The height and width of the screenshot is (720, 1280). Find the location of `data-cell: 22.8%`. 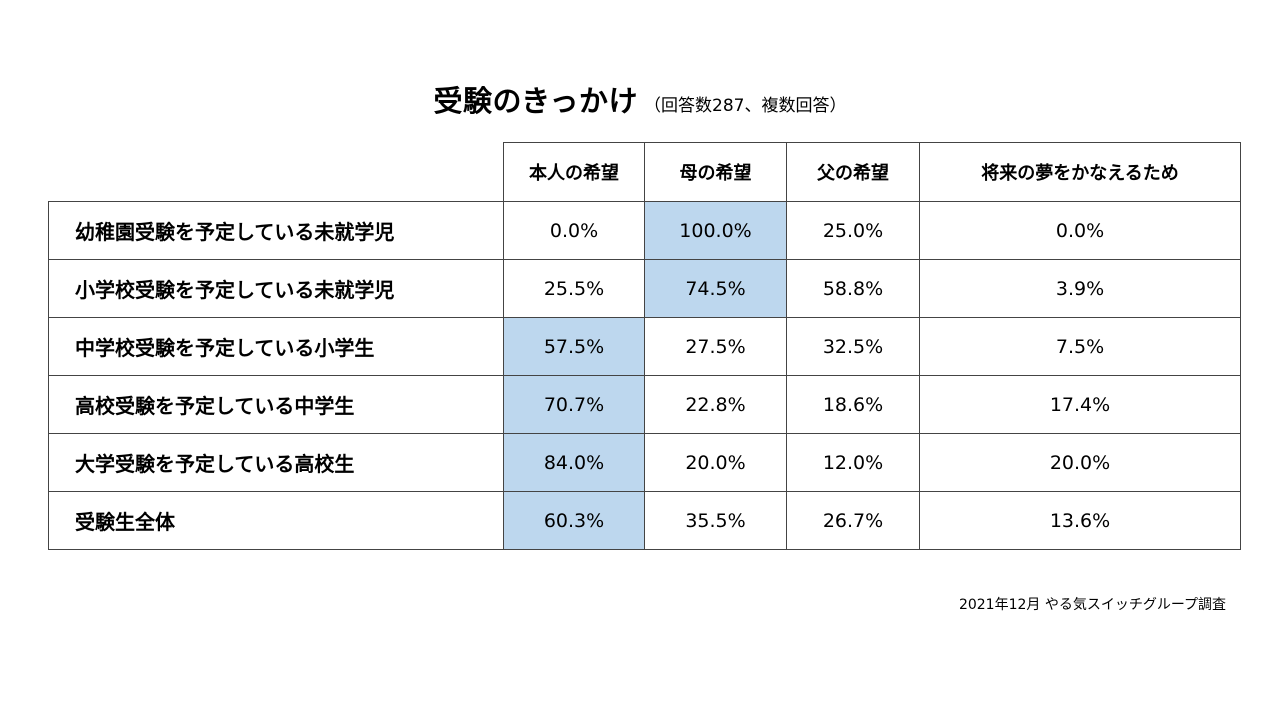

data-cell: 22.8% is located at coordinates (715, 404).